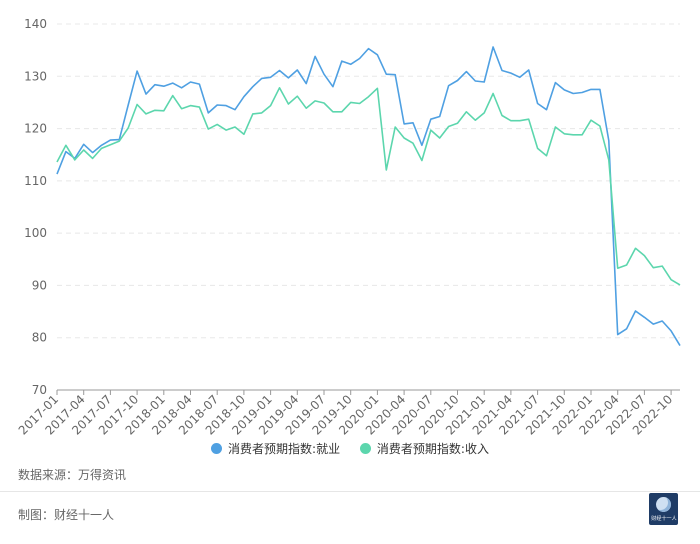  I want to click on legend-label-income: 消费者预期指数:收入, so click(432, 449).